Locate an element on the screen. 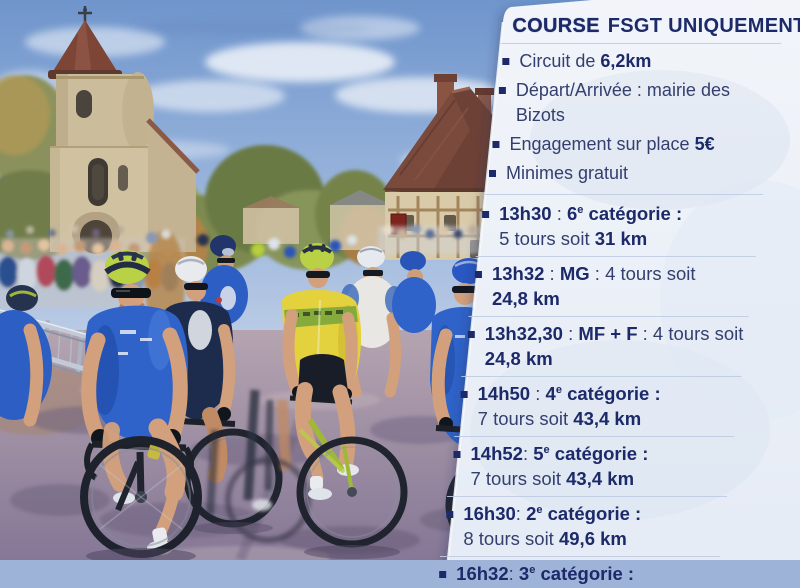 The image size is (800, 588). schedule-item-line1: 16h32: 3e catégorie : is located at coordinates (545, 573).